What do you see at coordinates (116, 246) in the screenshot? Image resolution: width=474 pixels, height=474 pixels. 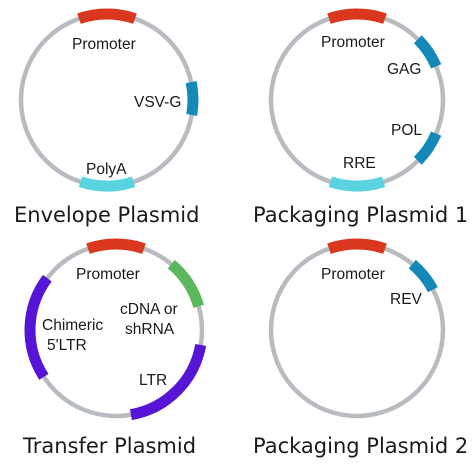 I see `transfer-promoter-segment` at bounding box center [116, 246].